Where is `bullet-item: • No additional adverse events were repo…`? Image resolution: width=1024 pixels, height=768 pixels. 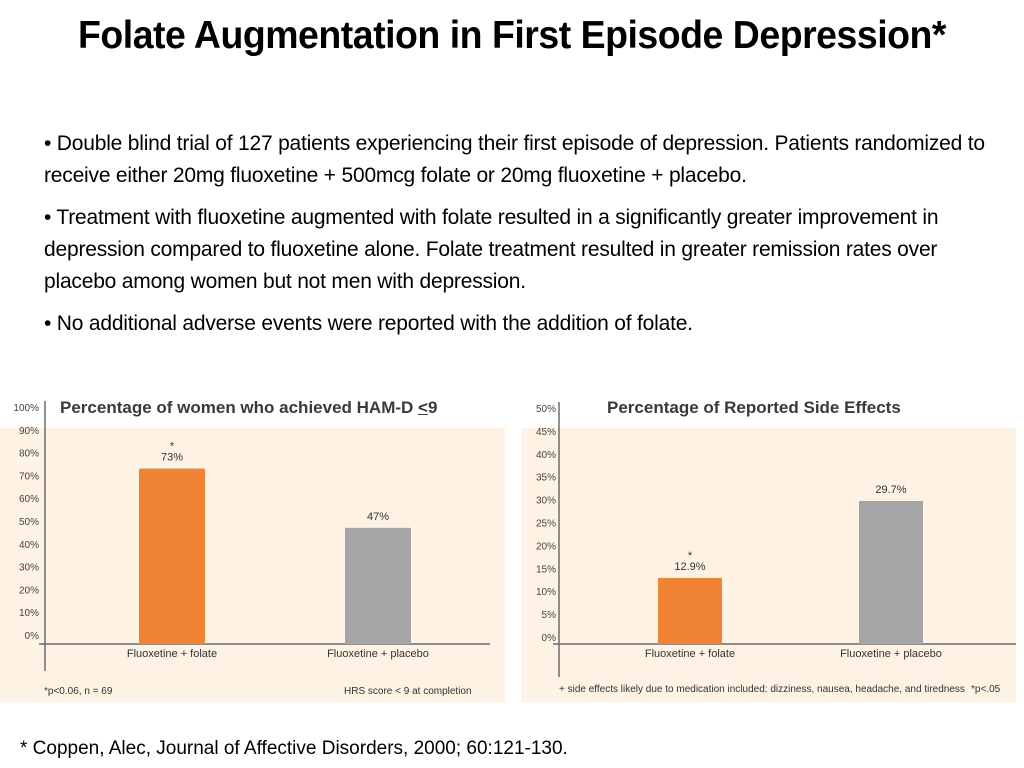 bullet-item: • No additional adverse events were repo… is located at coordinates (368, 323).